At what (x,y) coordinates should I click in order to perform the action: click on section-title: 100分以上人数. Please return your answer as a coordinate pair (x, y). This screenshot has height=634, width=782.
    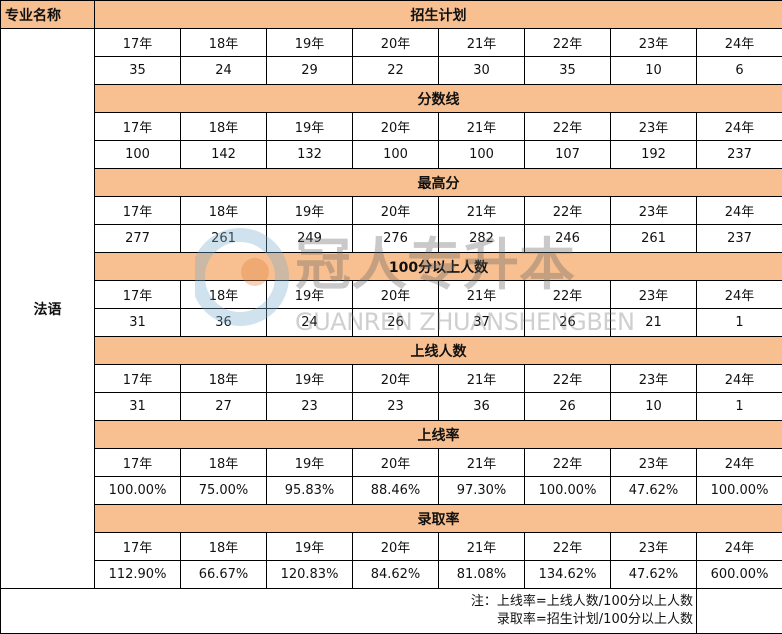
    Looking at the image, I should click on (438, 267).